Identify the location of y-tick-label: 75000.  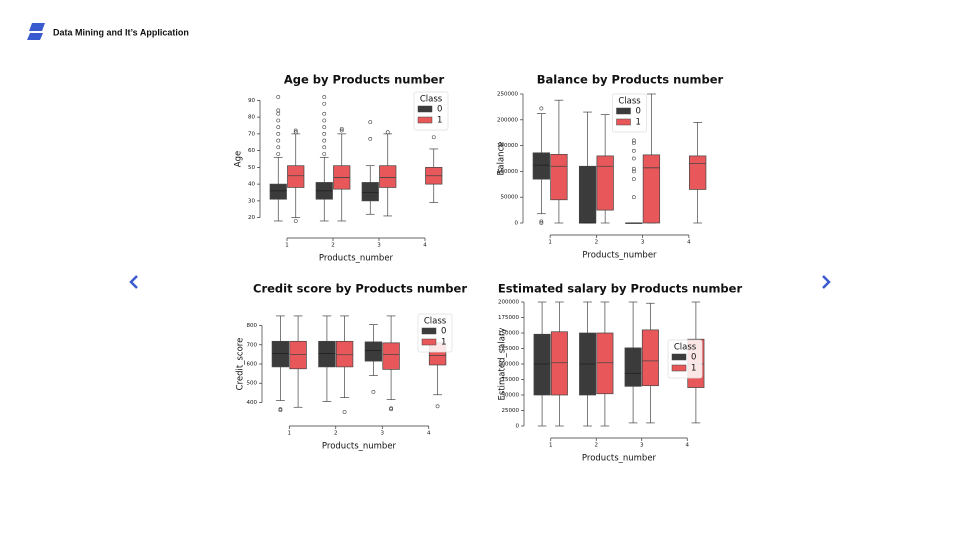
(511, 380).